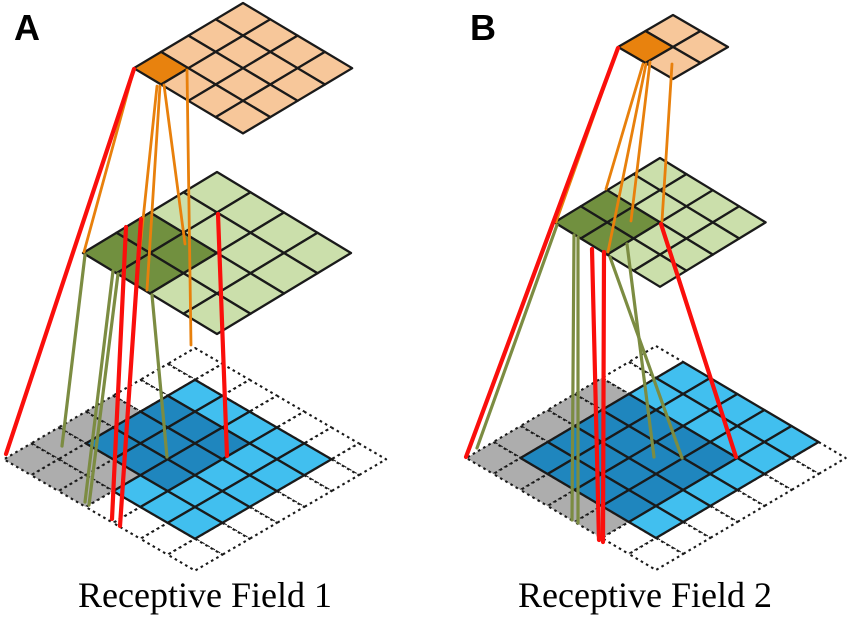 The height and width of the screenshot is (622, 850). I want to click on hidden-layer-grid-b, so click(660, 222).